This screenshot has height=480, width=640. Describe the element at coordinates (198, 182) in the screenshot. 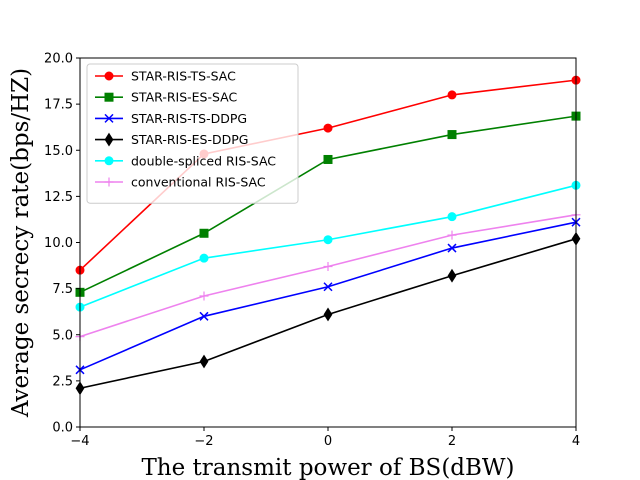

I see `legend-label: conventional RIS-SAC` at that location.